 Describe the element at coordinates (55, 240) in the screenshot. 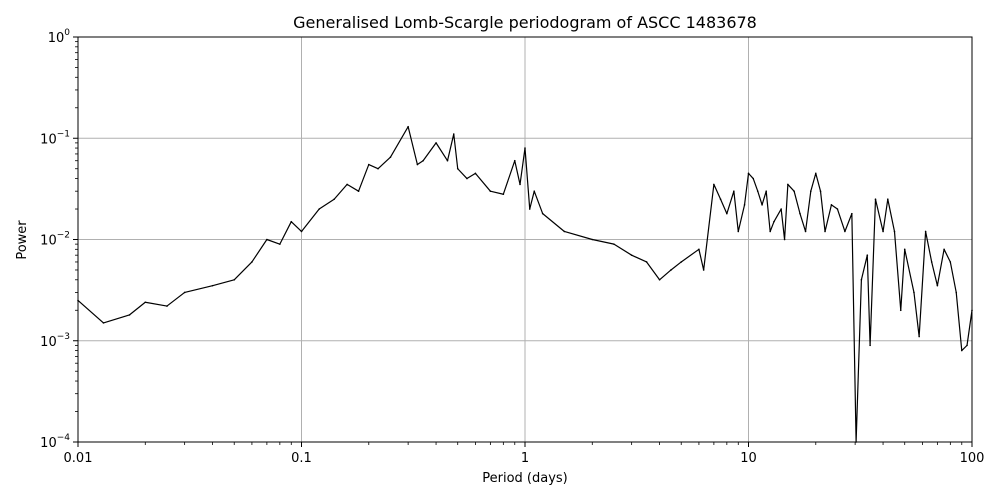

I see `y-tick-label: 10⁻²` at that location.